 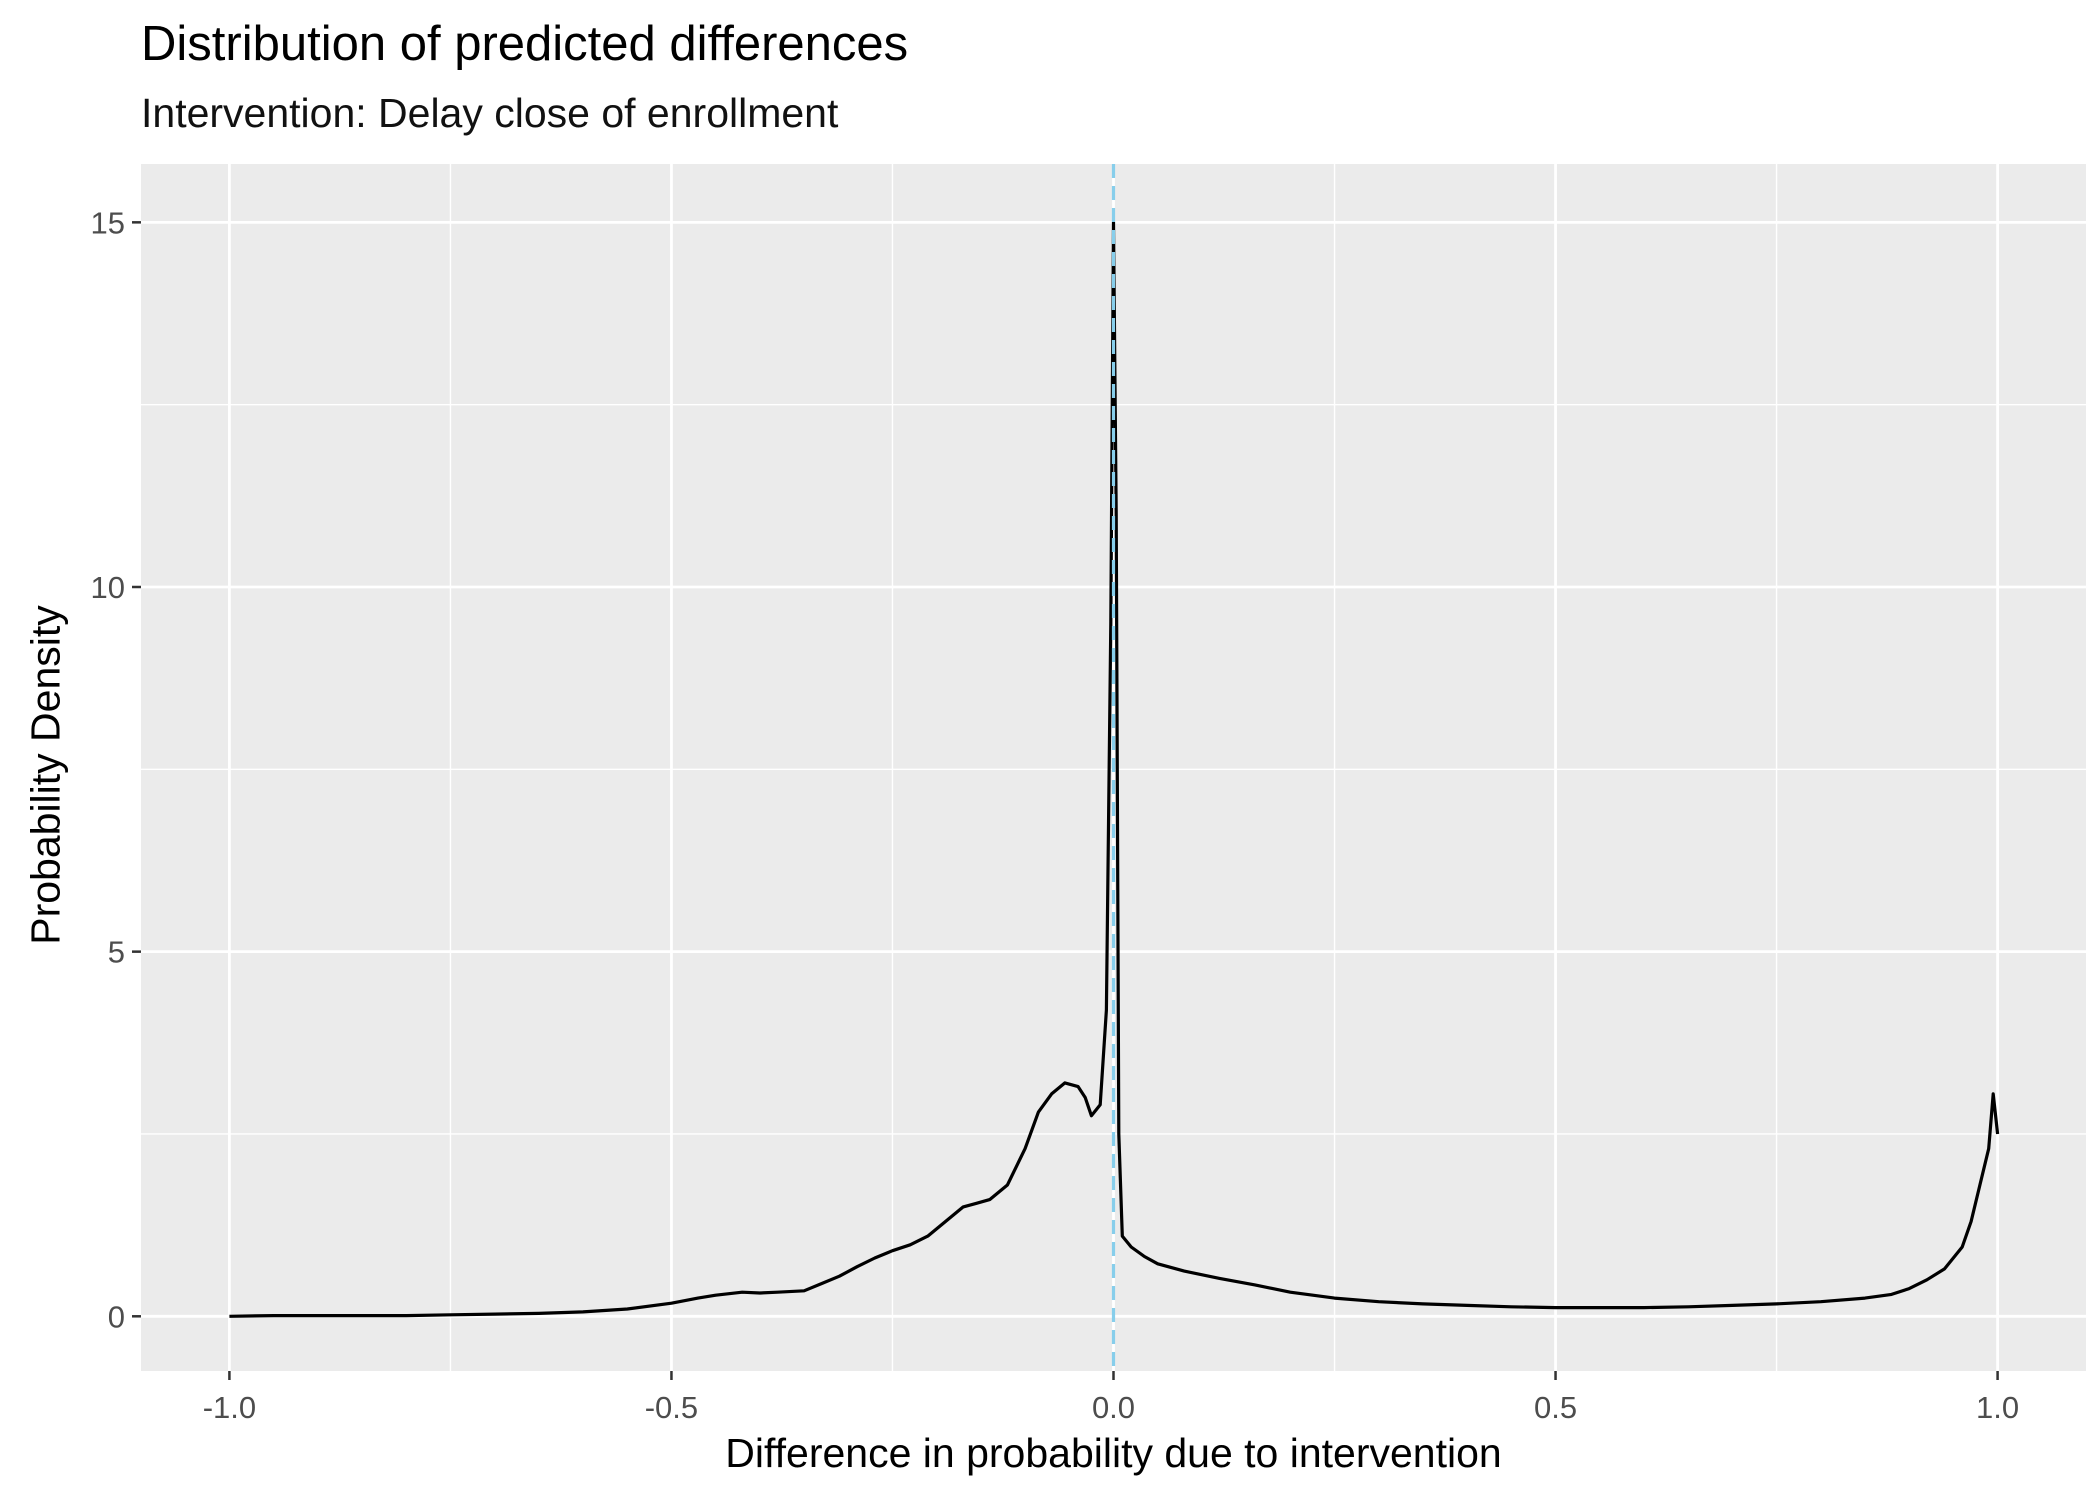 What do you see at coordinates (671, 1407) in the screenshot?
I see `x-tick-label: -0.5` at bounding box center [671, 1407].